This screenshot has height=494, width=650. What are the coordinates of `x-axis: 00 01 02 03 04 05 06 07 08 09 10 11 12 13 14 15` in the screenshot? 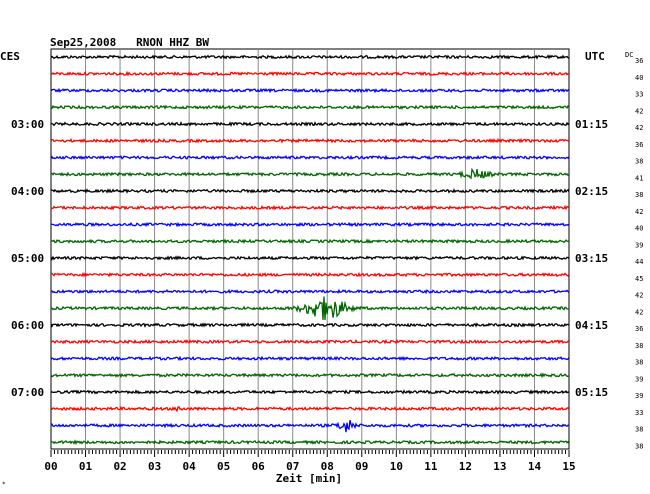 It's located at (310, 461).